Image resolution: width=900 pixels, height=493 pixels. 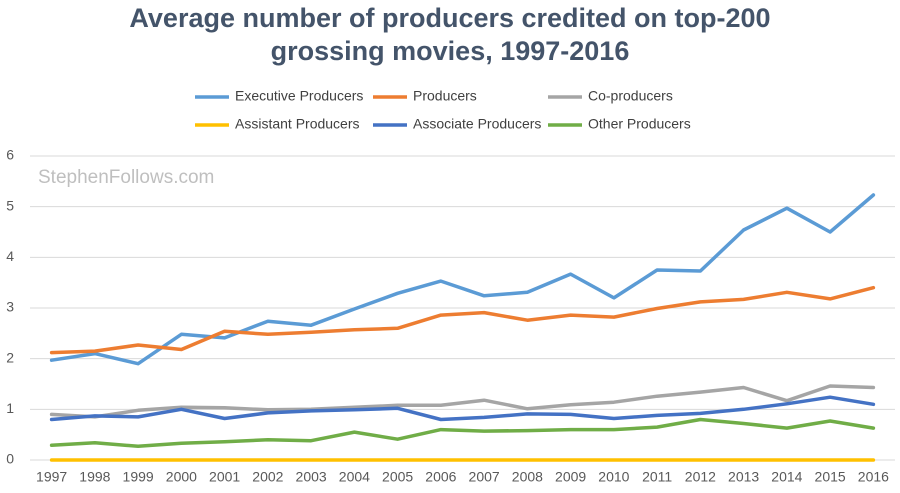 What do you see at coordinates (10, 307) in the screenshot?
I see `y-tick-label: 3` at bounding box center [10, 307].